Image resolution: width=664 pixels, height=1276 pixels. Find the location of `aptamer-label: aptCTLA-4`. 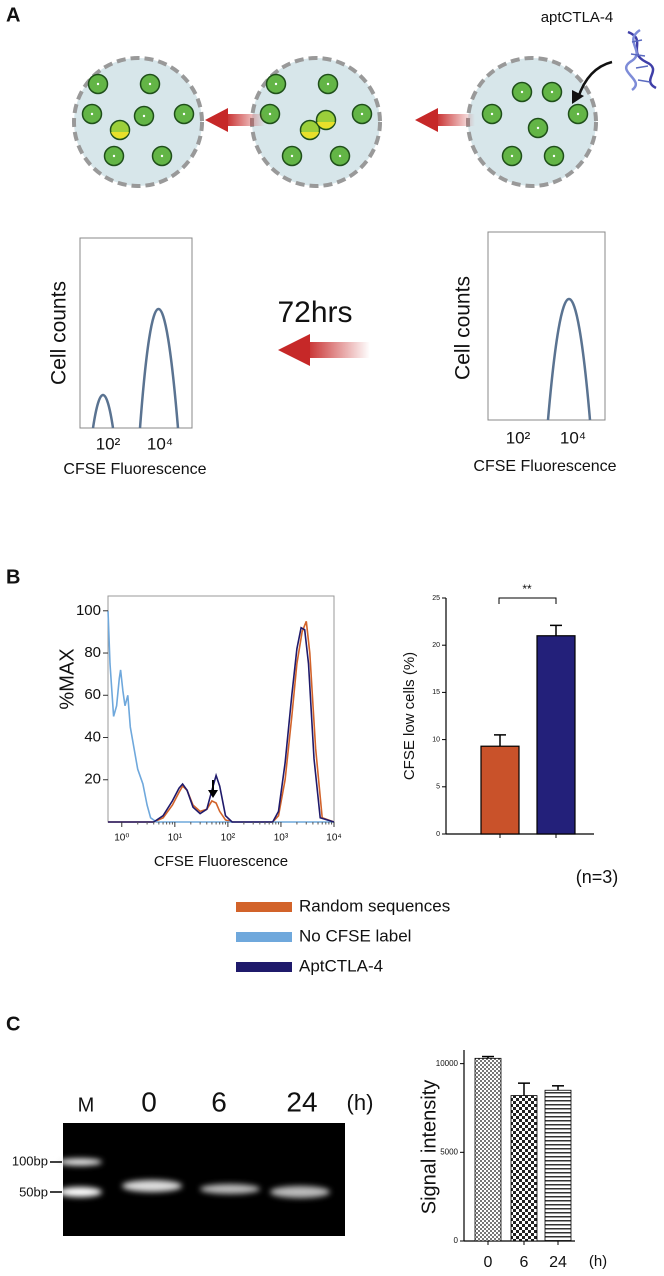

aptamer-label: aptCTLA-4 is located at coordinates (577, 17).